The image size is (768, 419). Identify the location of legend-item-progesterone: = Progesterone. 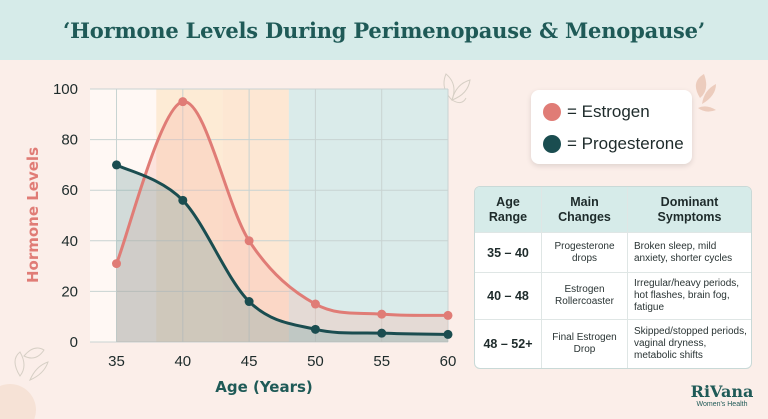
(613, 144).